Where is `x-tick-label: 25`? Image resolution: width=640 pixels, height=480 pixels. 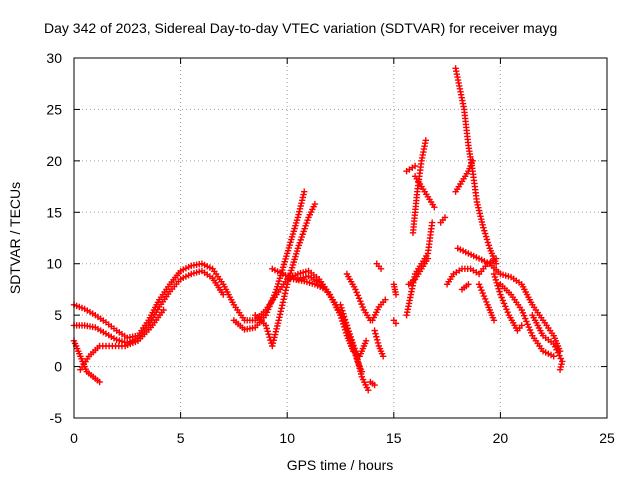
x-tick-label: 25 is located at coordinates (607, 438).